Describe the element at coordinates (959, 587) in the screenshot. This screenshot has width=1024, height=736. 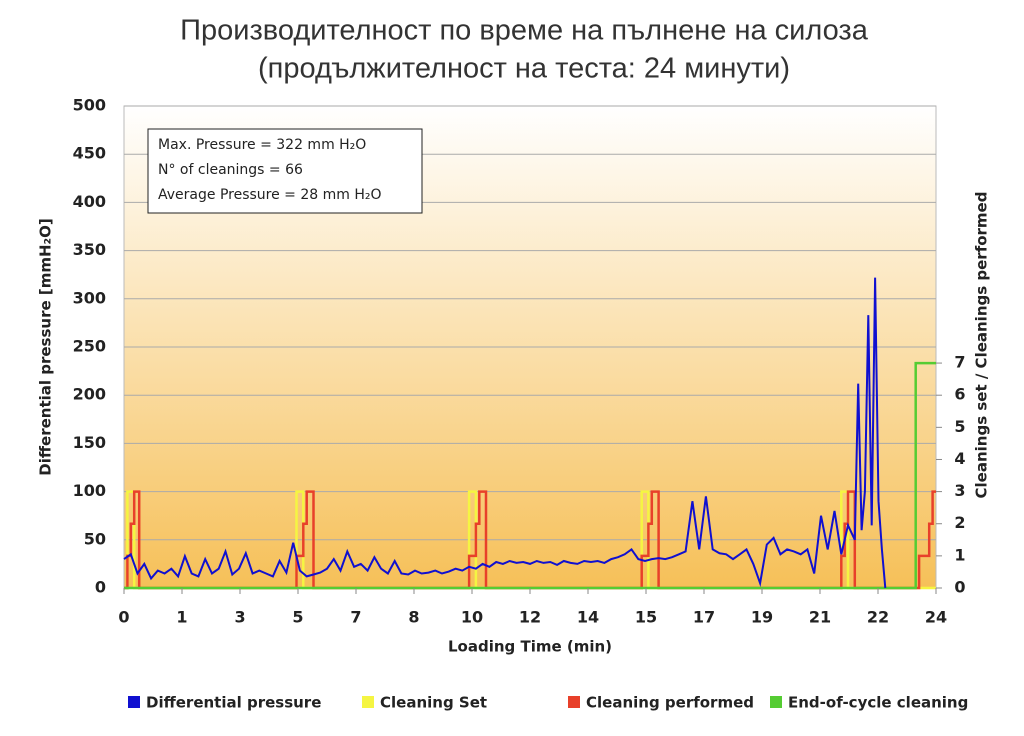
I see `y2-tick-label: 0` at that location.